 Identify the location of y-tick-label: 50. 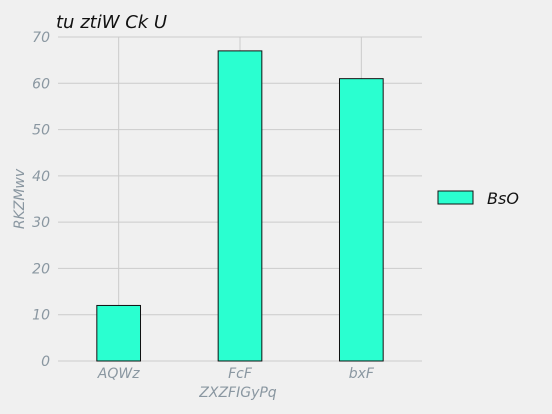
(41, 131).